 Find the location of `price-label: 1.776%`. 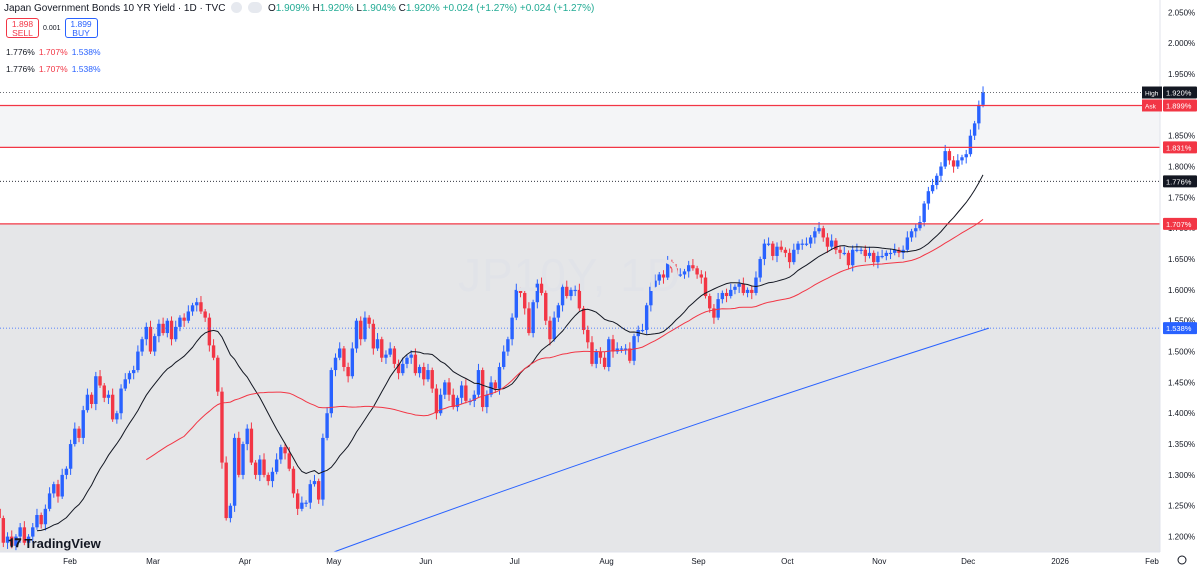

price-label: 1.776% is located at coordinates (1179, 181).